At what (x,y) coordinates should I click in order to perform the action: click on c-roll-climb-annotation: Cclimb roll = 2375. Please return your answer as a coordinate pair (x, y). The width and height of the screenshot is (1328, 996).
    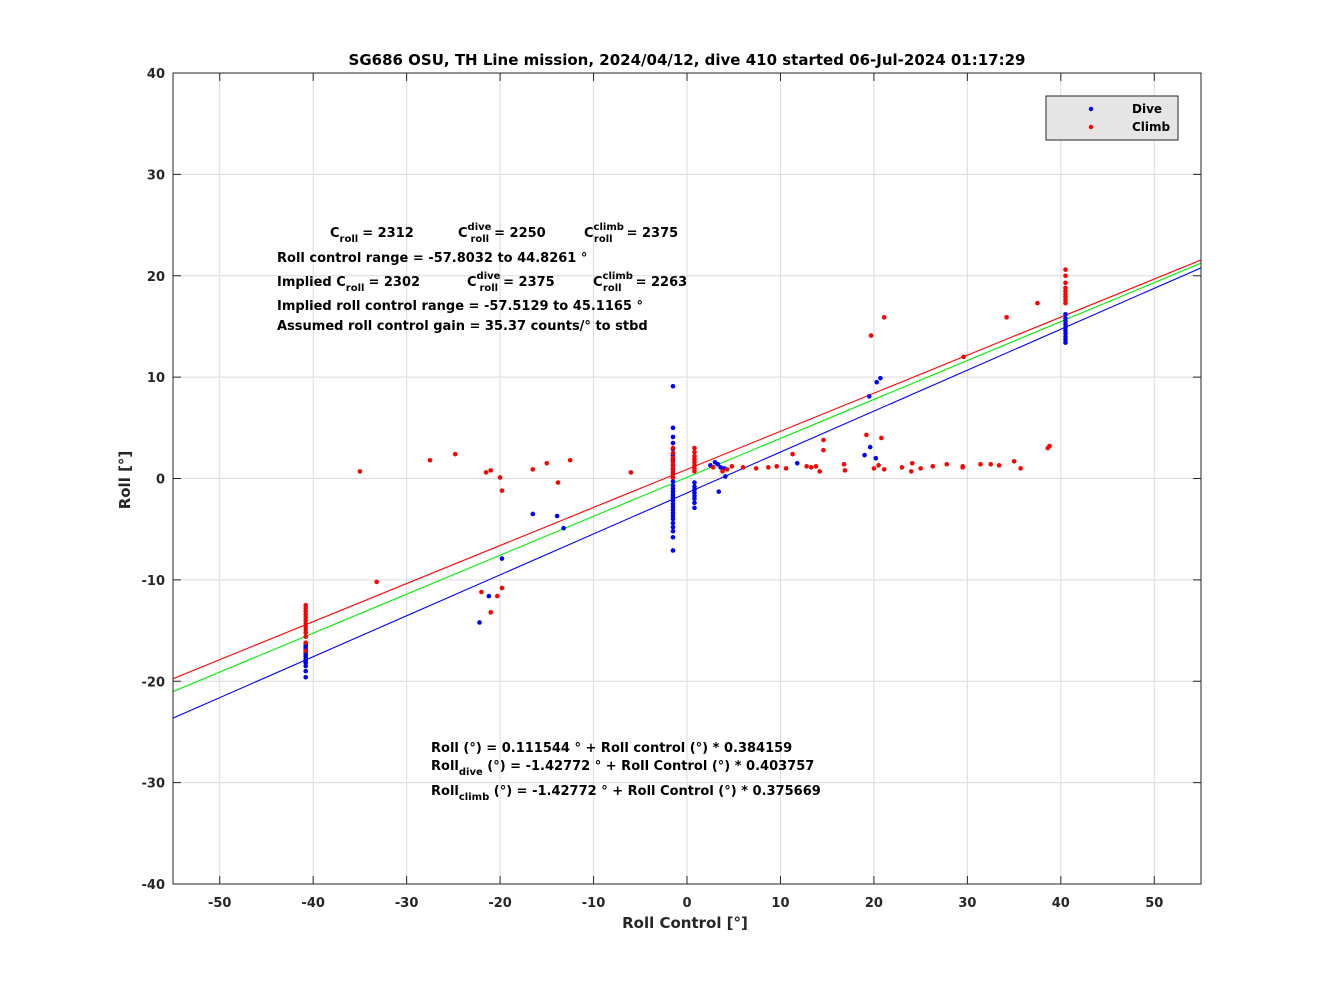
    Looking at the image, I should click on (631, 233).